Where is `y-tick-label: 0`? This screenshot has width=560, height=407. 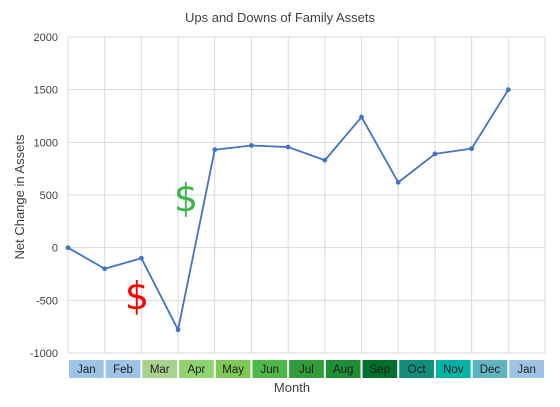 y-tick-label: 0 is located at coordinates (55, 249).